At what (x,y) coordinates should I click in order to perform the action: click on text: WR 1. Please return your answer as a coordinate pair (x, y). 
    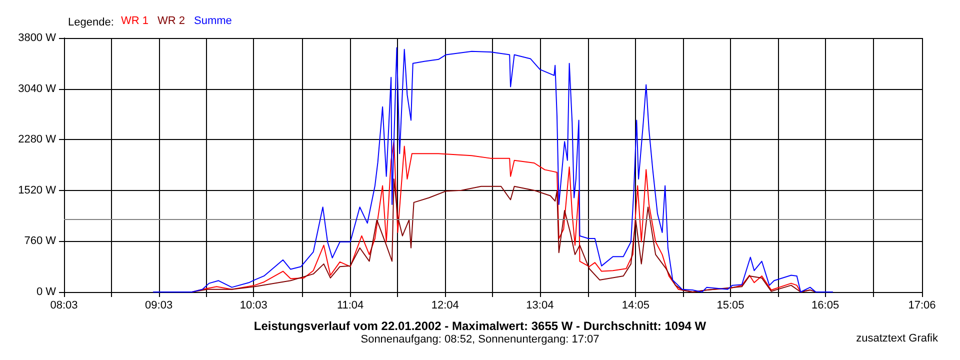
    Looking at the image, I should click on (134, 21).